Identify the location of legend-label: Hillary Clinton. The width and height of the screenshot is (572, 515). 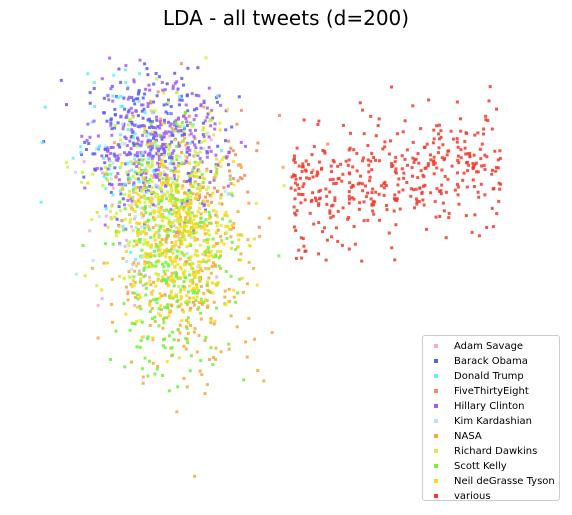
(489, 406).